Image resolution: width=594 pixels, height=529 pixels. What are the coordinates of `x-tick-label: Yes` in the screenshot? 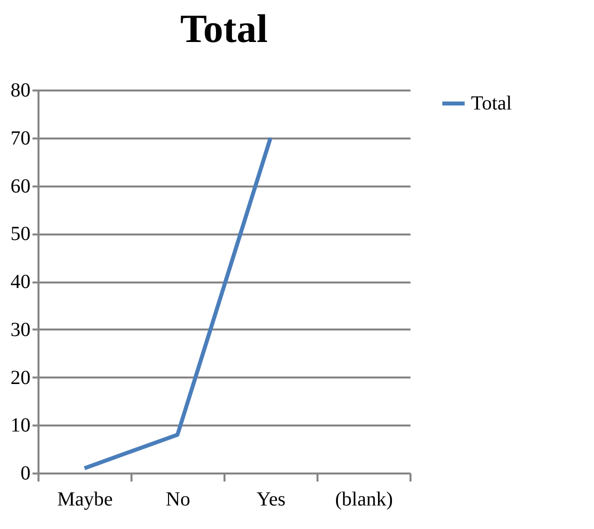 It's located at (271, 499).